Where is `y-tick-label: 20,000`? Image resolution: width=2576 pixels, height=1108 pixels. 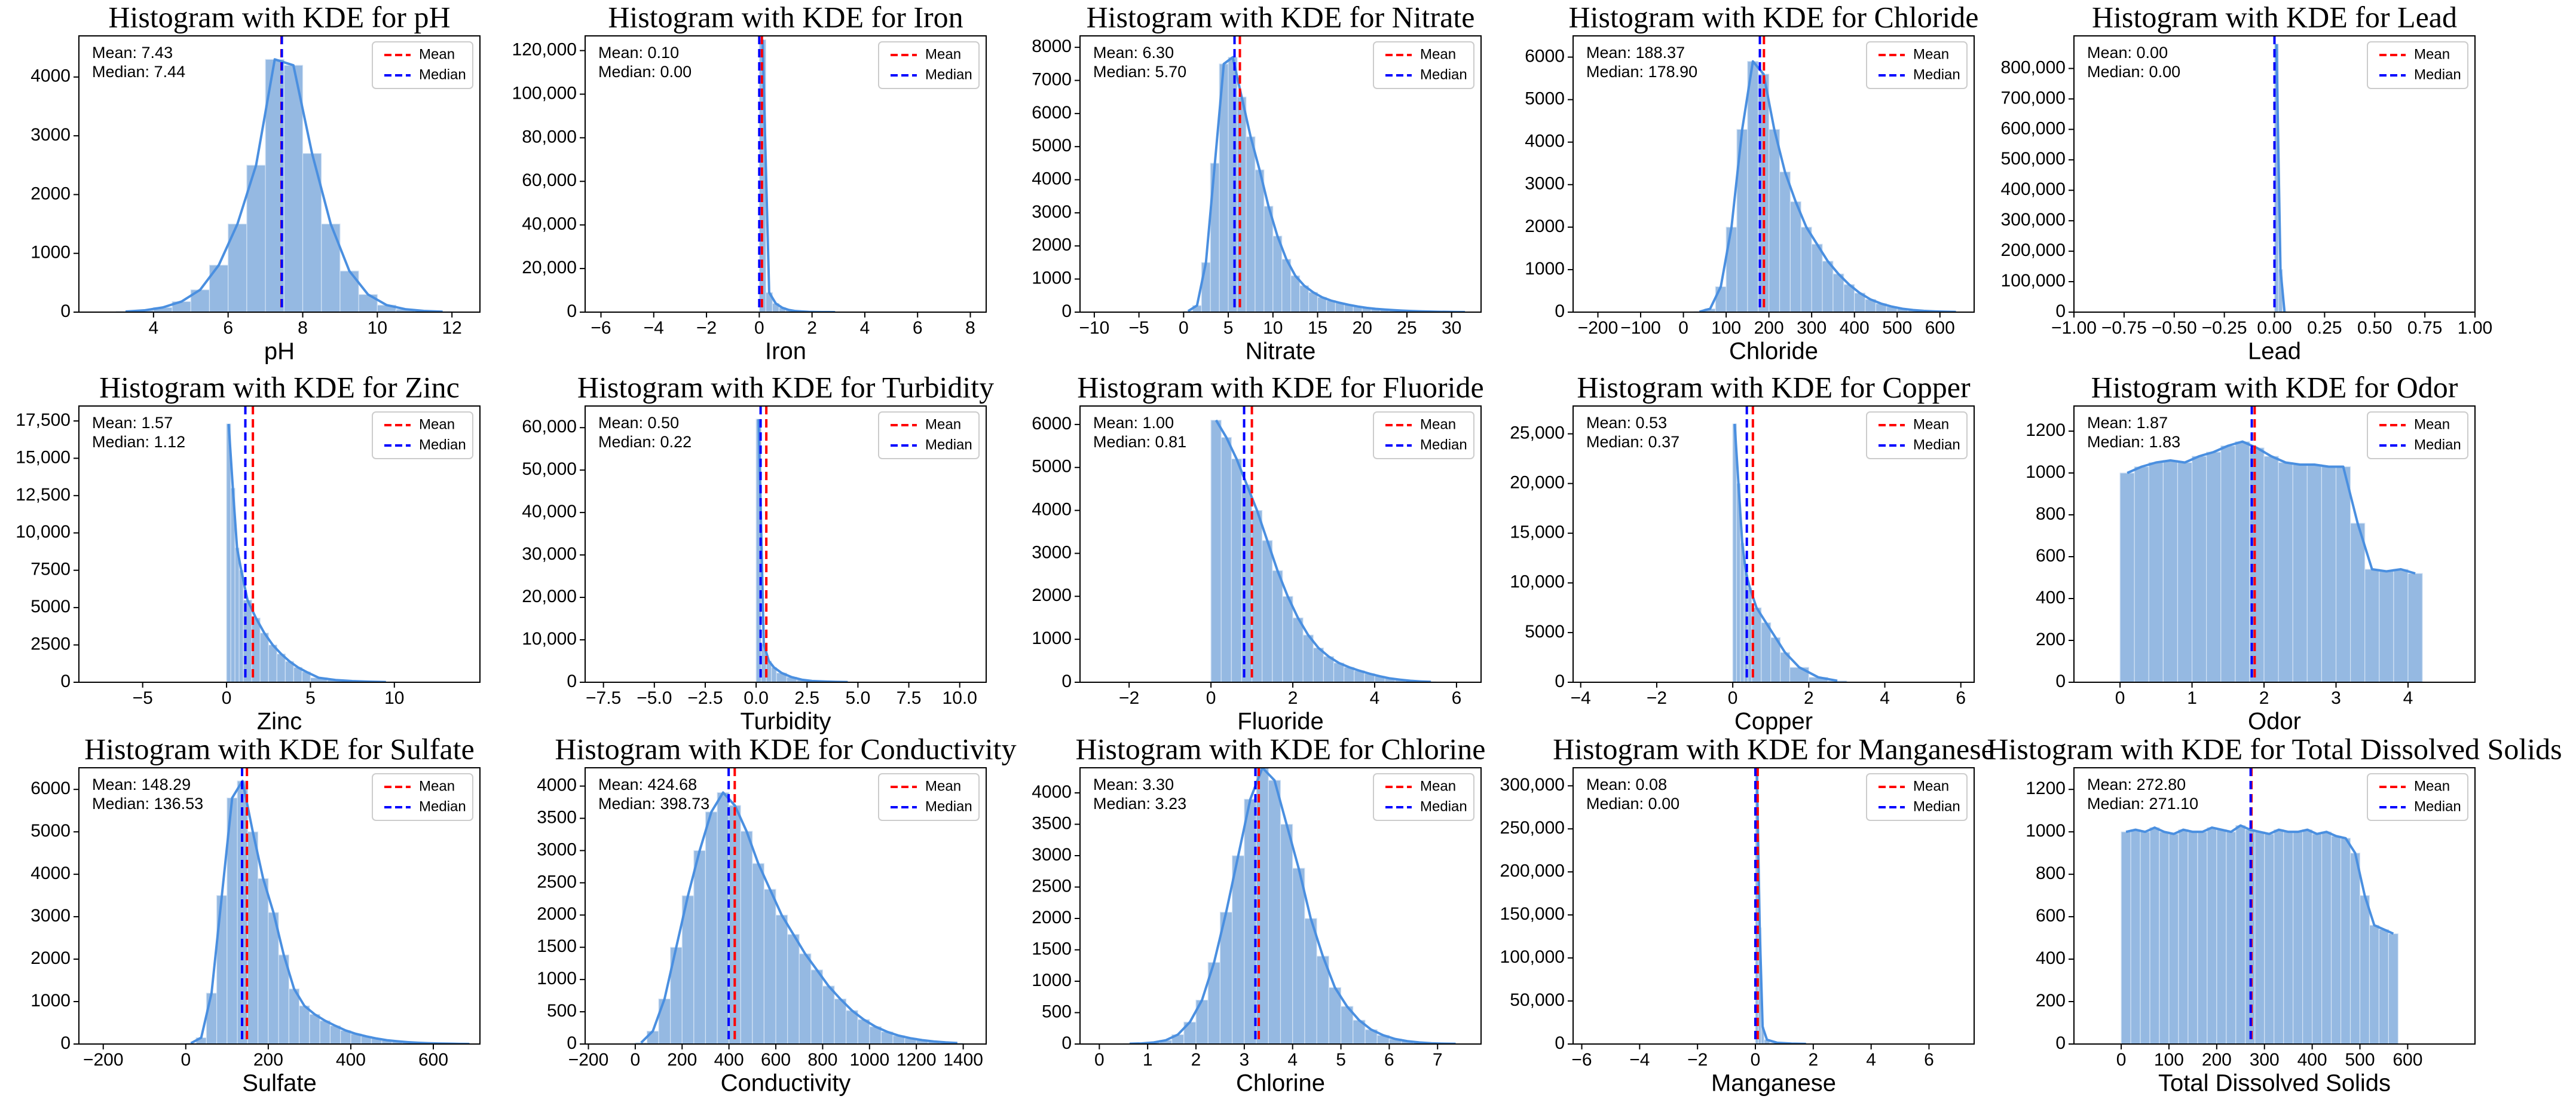
y-tick-label: 20,000 is located at coordinates (1537, 483).